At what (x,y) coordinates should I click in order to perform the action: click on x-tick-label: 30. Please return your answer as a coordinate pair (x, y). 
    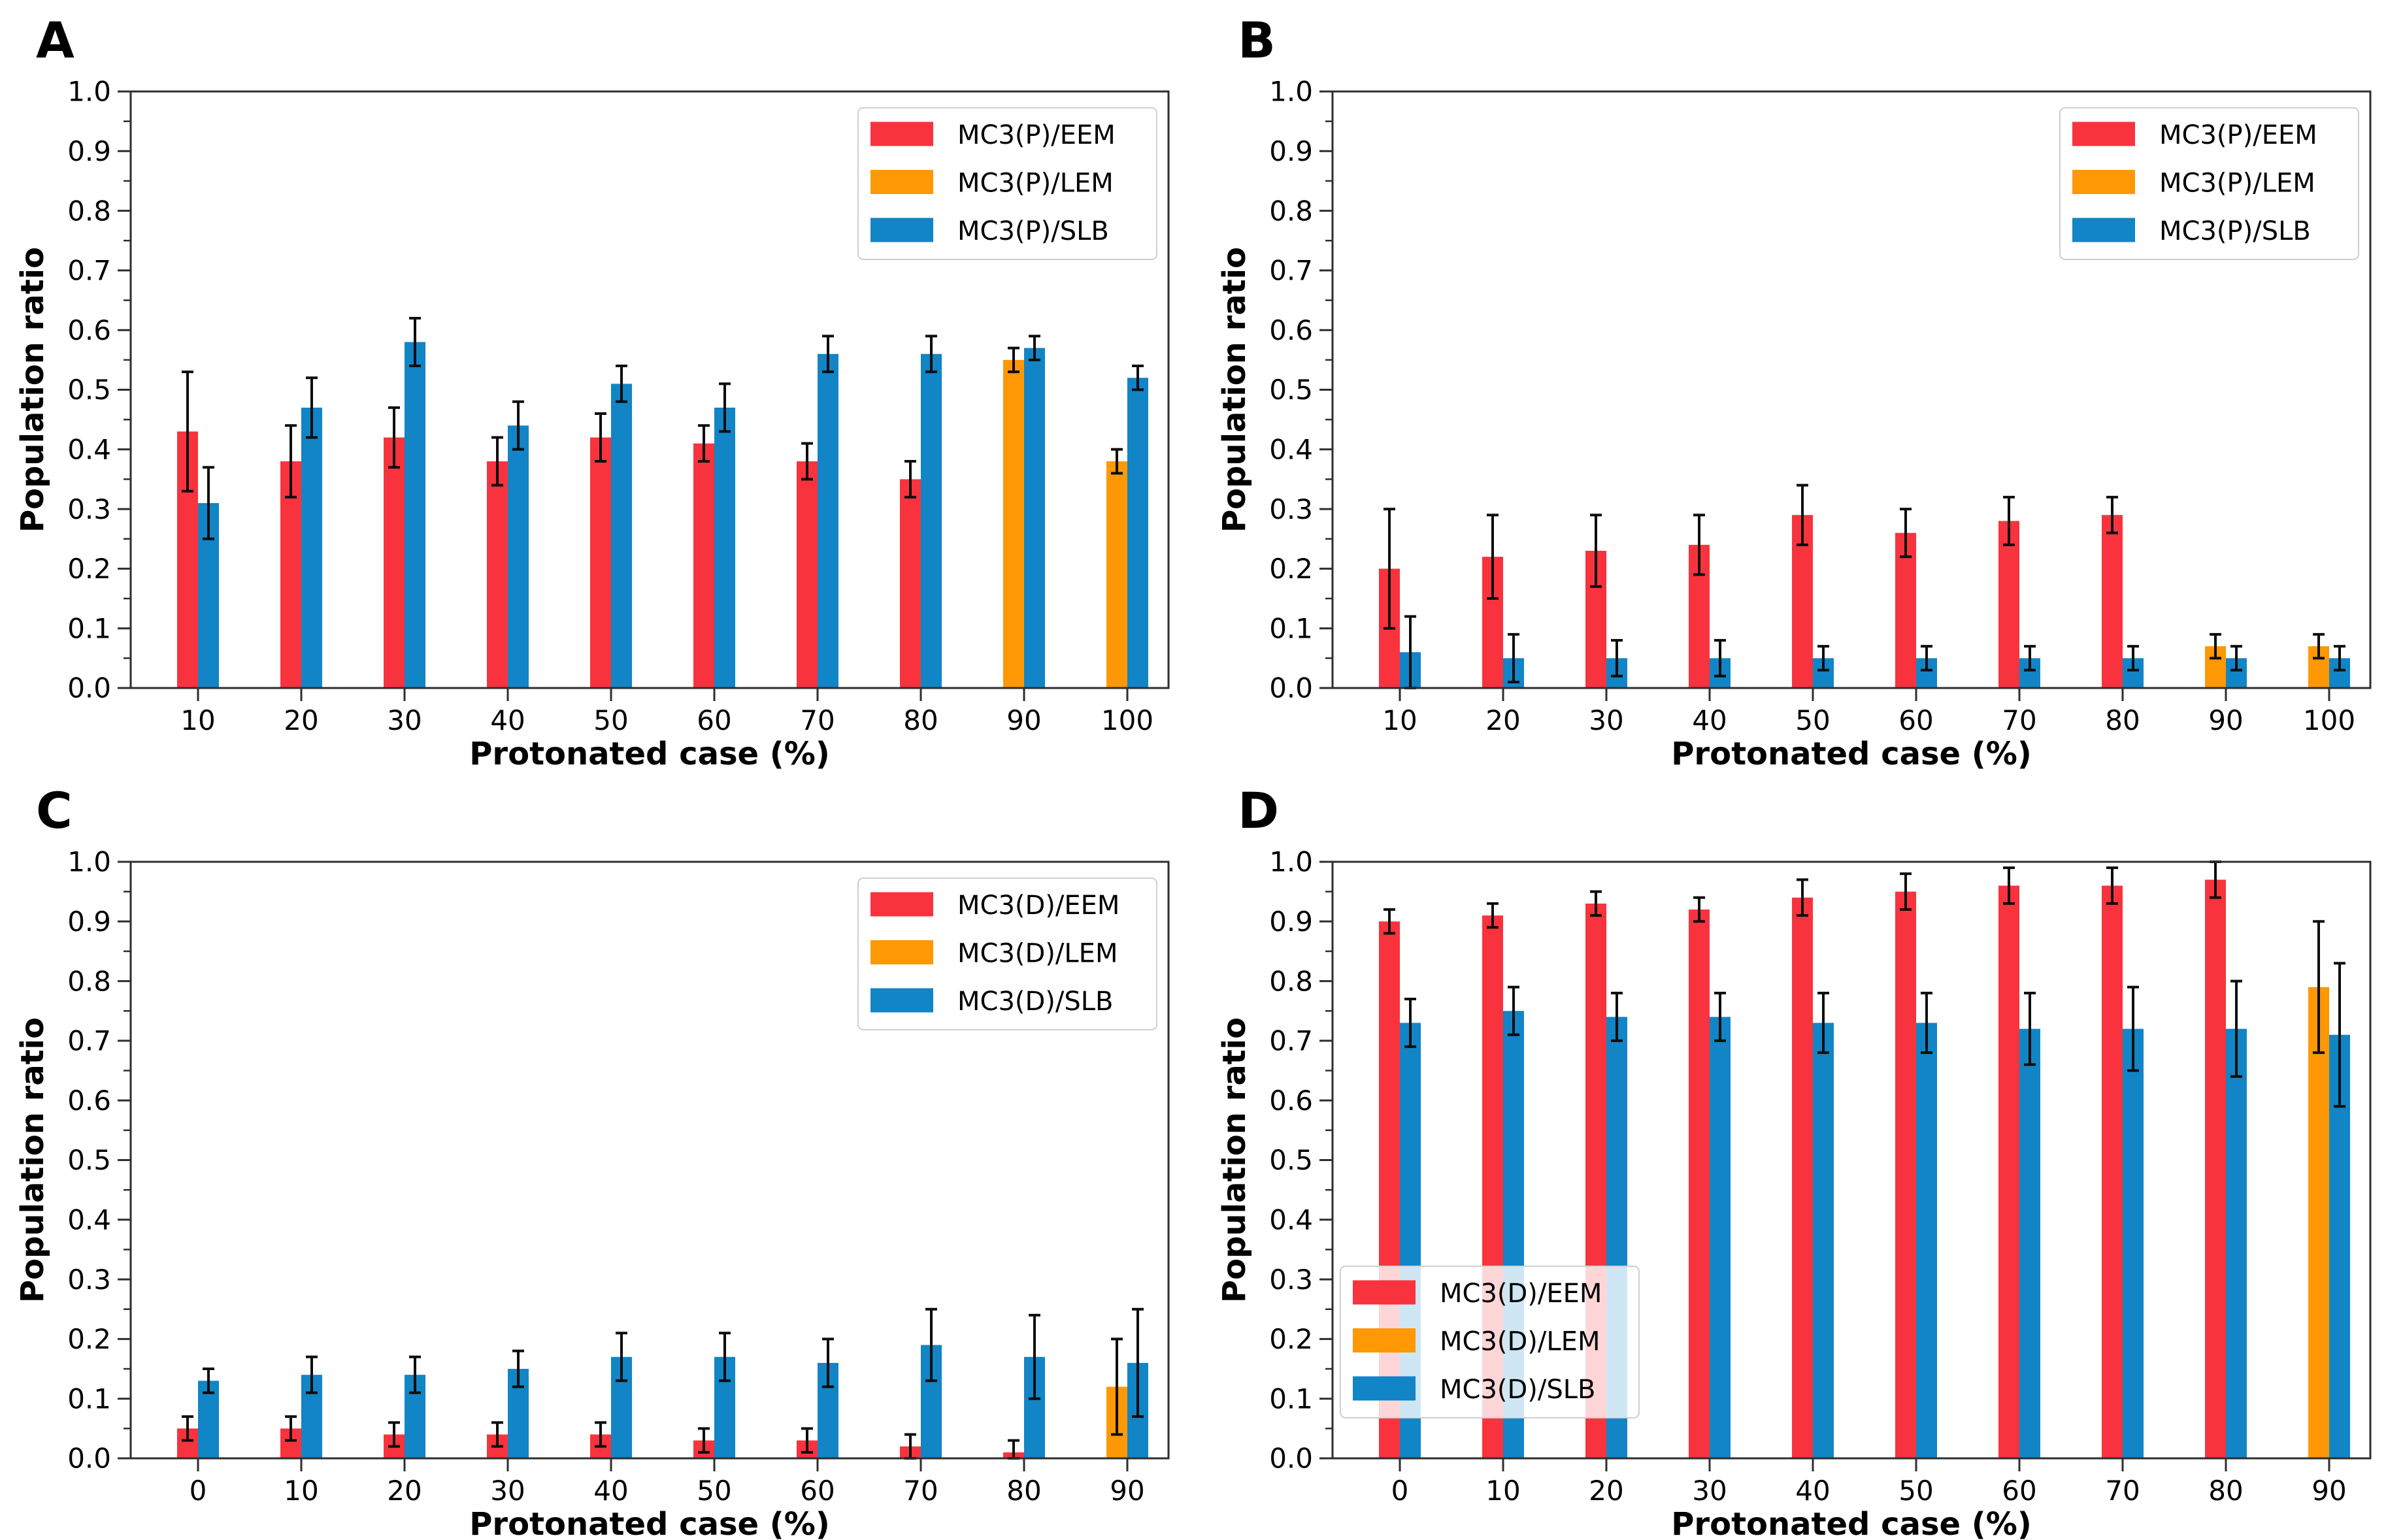
    Looking at the image, I should click on (1606, 720).